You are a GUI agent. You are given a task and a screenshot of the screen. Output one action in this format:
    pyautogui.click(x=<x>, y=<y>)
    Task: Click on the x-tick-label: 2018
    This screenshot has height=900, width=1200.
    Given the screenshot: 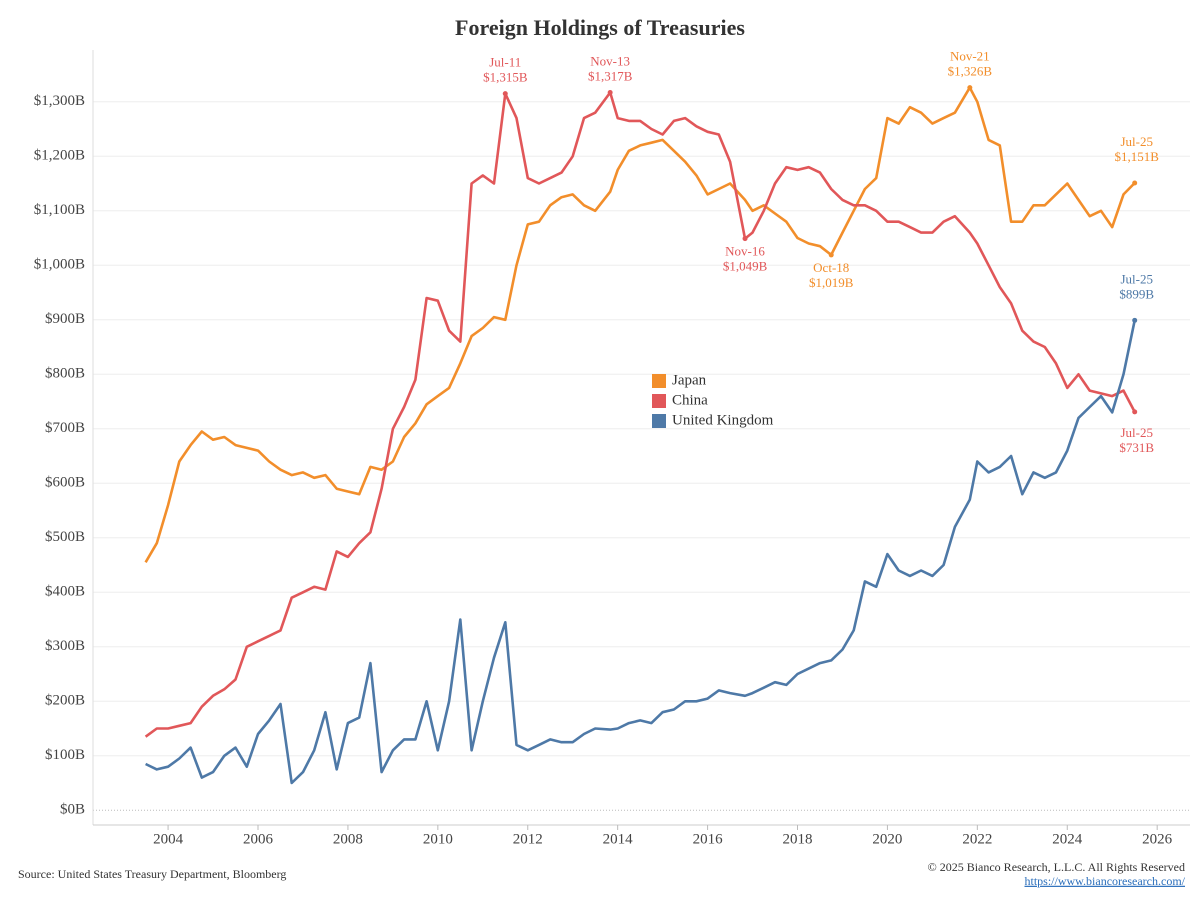 What is the action you would take?
    pyautogui.click(x=798, y=839)
    